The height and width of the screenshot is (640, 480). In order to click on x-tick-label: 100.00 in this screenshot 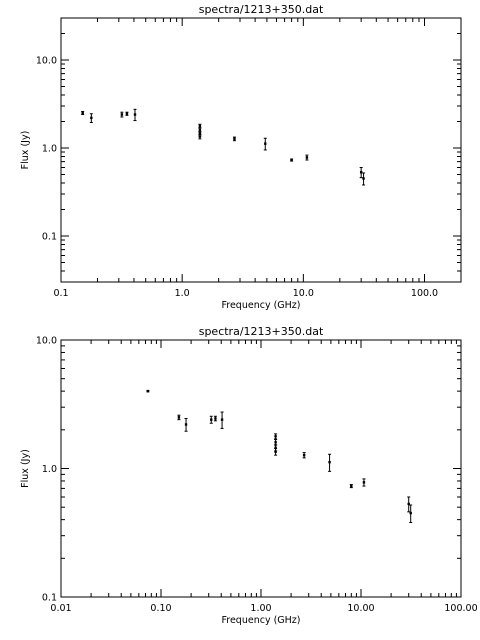, I will do `click(460, 608)`.